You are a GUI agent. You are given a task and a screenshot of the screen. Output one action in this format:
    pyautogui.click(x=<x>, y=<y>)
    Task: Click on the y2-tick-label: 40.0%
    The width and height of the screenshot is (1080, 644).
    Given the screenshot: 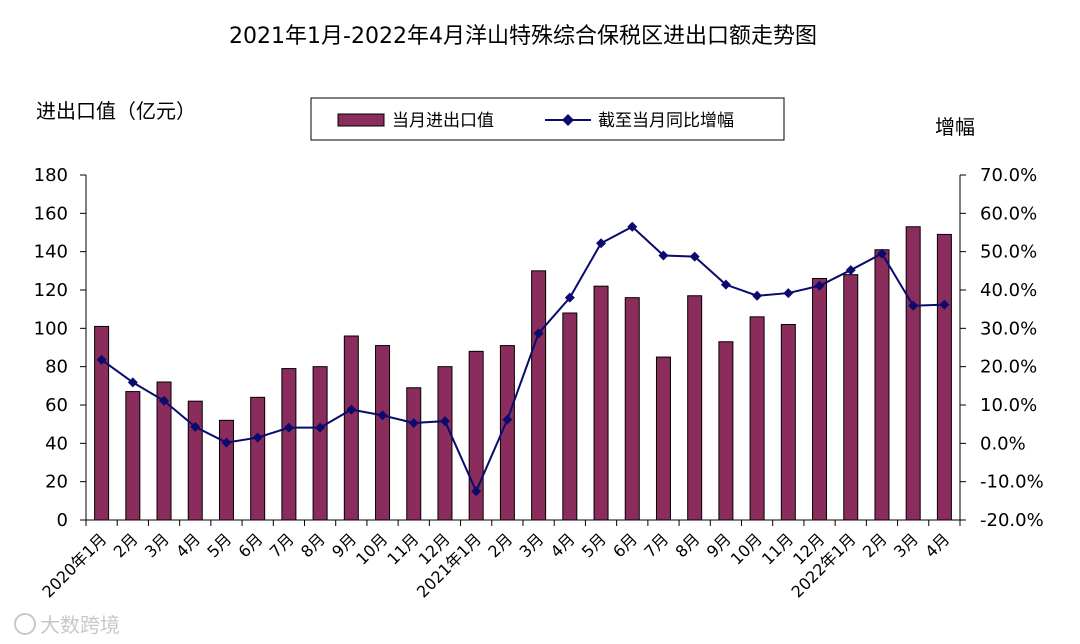 What is the action you would take?
    pyautogui.click(x=1008, y=290)
    